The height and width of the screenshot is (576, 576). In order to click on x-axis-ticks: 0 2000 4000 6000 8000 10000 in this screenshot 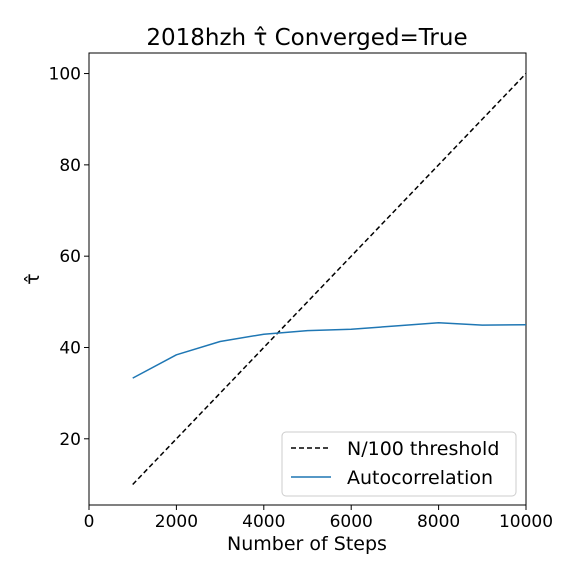, I will do `click(318, 518)`.